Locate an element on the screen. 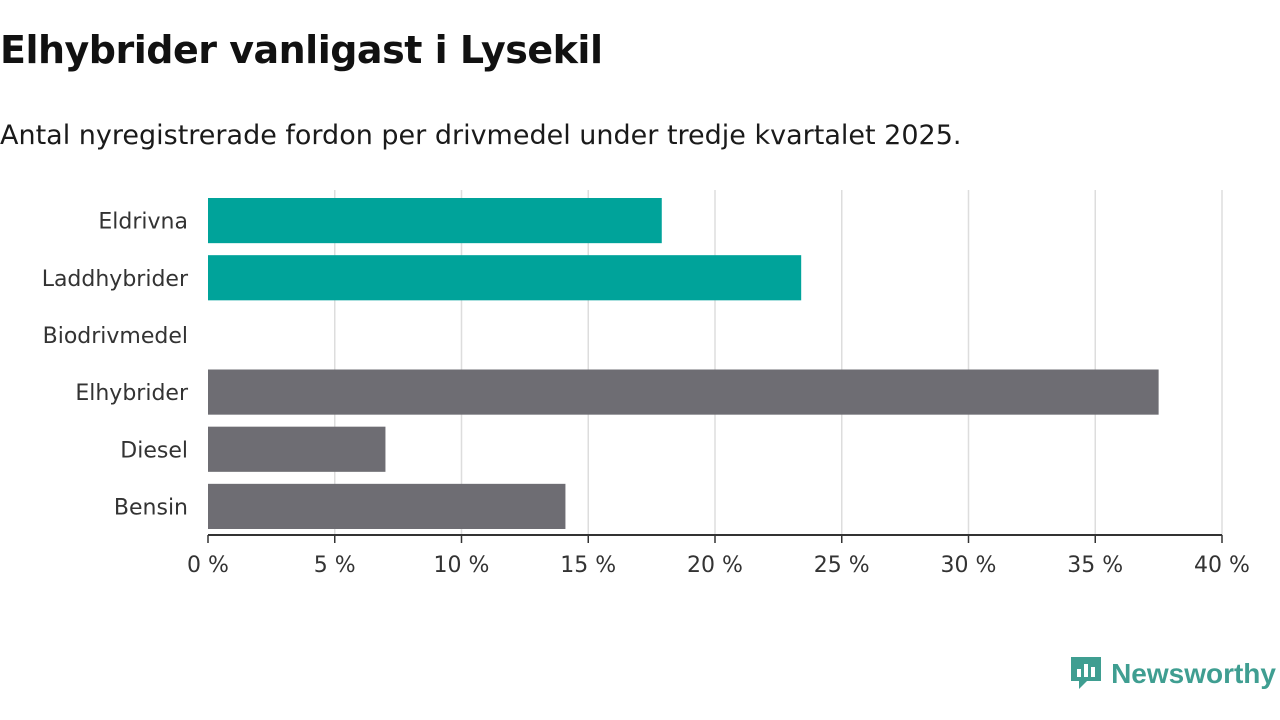 This screenshot has height=720, width=1280. chart-title: Elhybrider vanligast i Lysekil is located at coordinates (301, 50).